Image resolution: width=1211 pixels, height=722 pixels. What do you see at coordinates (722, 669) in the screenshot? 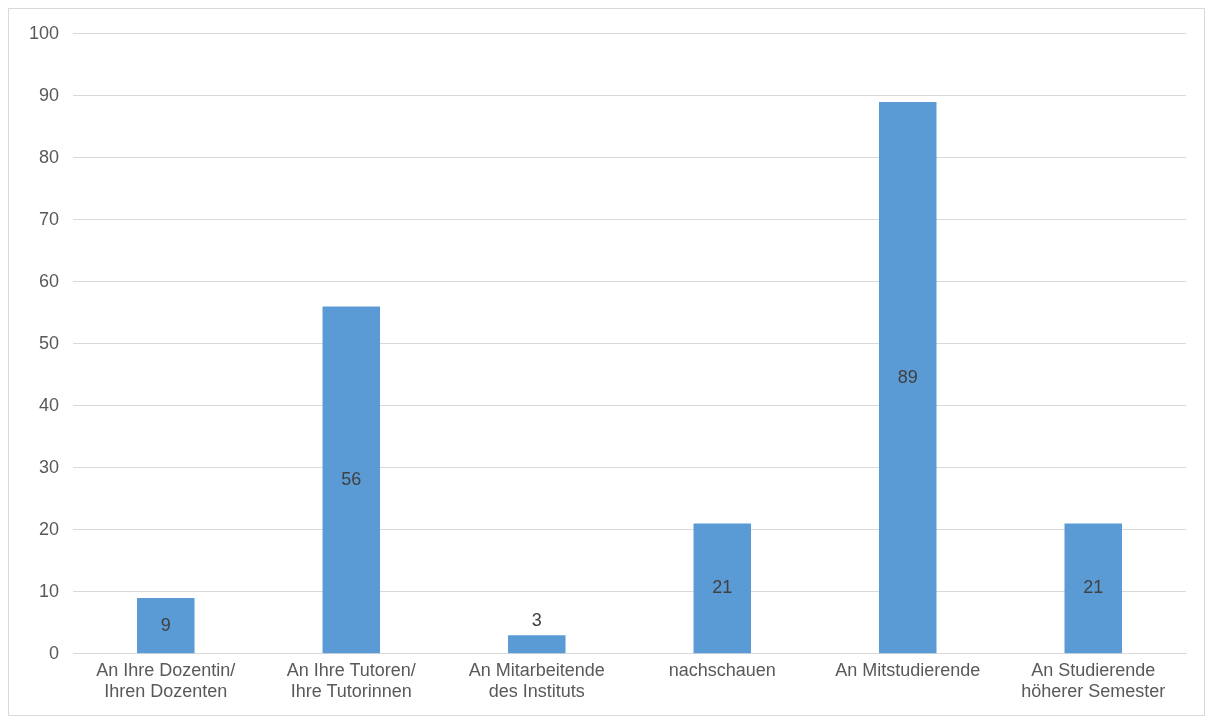
I see `x-tick-label: nachschauen` at bounding box center [722, 669].